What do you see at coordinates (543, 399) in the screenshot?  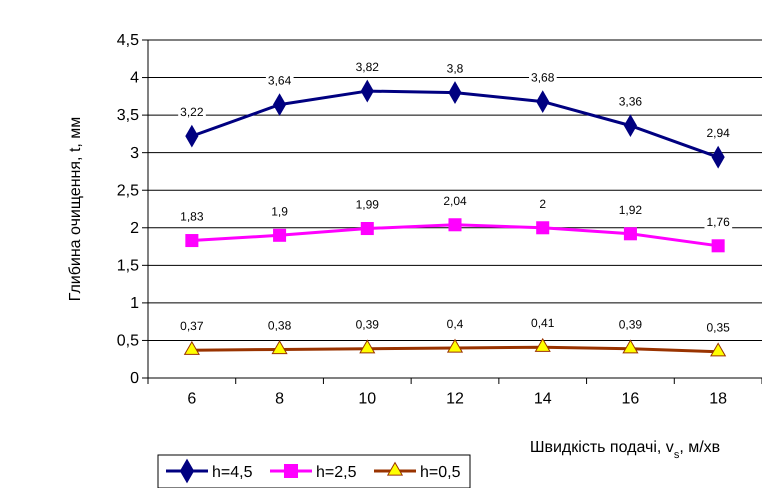 I see `x-tick-label: 14` at bounding box center [543, 399].